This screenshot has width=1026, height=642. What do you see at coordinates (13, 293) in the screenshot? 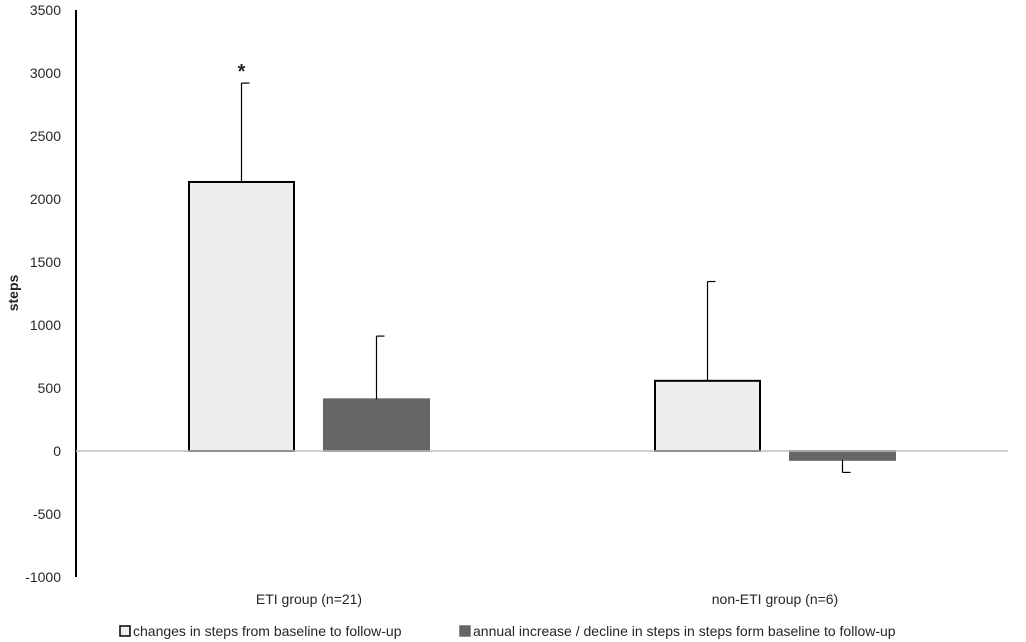
I see `y-axis-label: steps` at bounding box center [13, 293].